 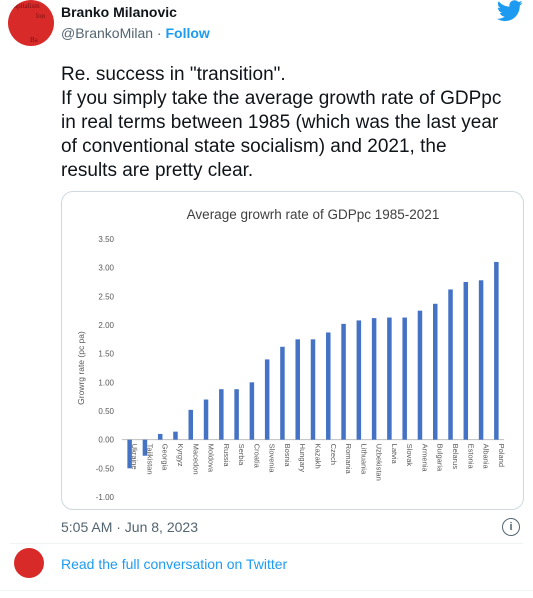 What do you see at coordinates (106, 411) in the screenshot?
I see `y-tick-label: 0.50` at bounding box center [106, 411].